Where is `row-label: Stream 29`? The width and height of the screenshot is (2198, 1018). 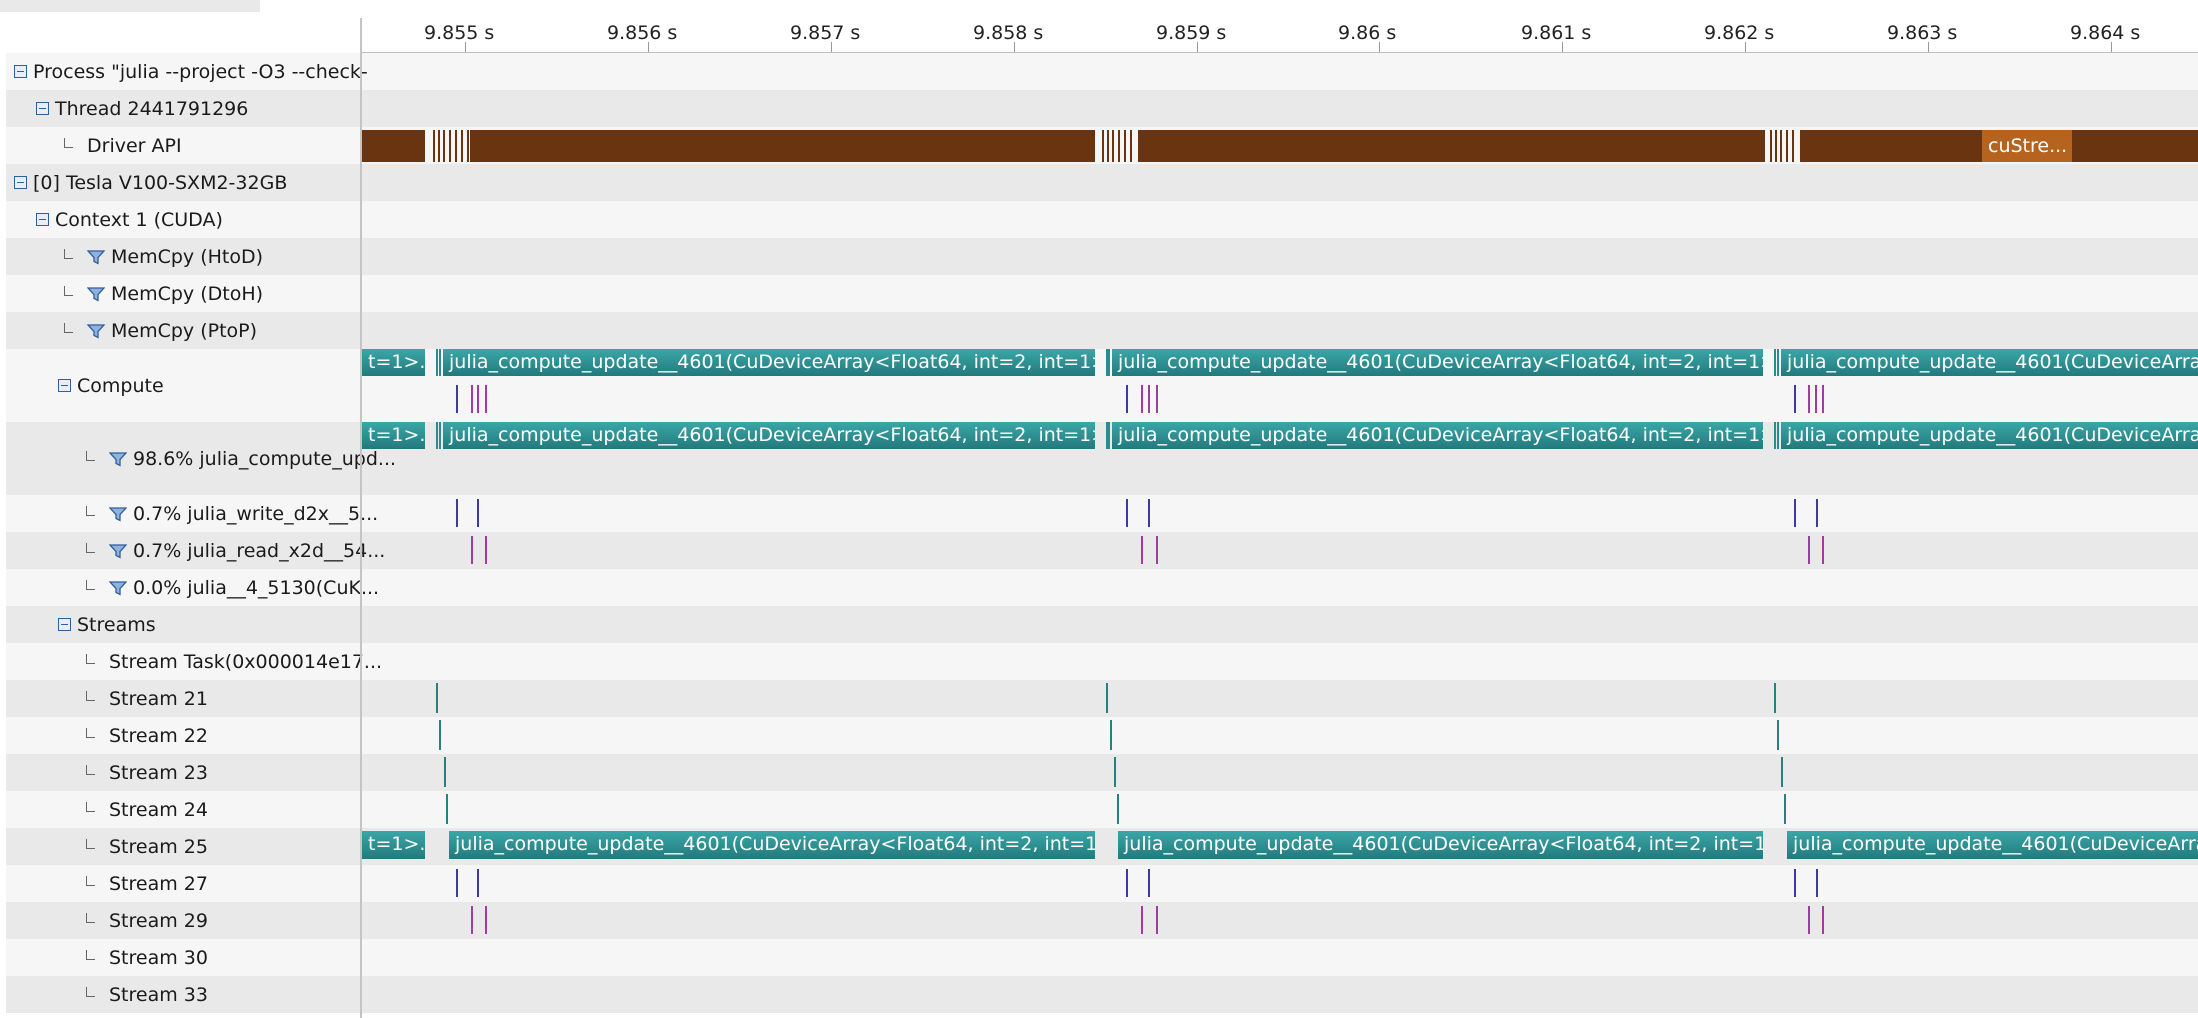
row-label: Stream 29 is located at coordinates (223, 920).